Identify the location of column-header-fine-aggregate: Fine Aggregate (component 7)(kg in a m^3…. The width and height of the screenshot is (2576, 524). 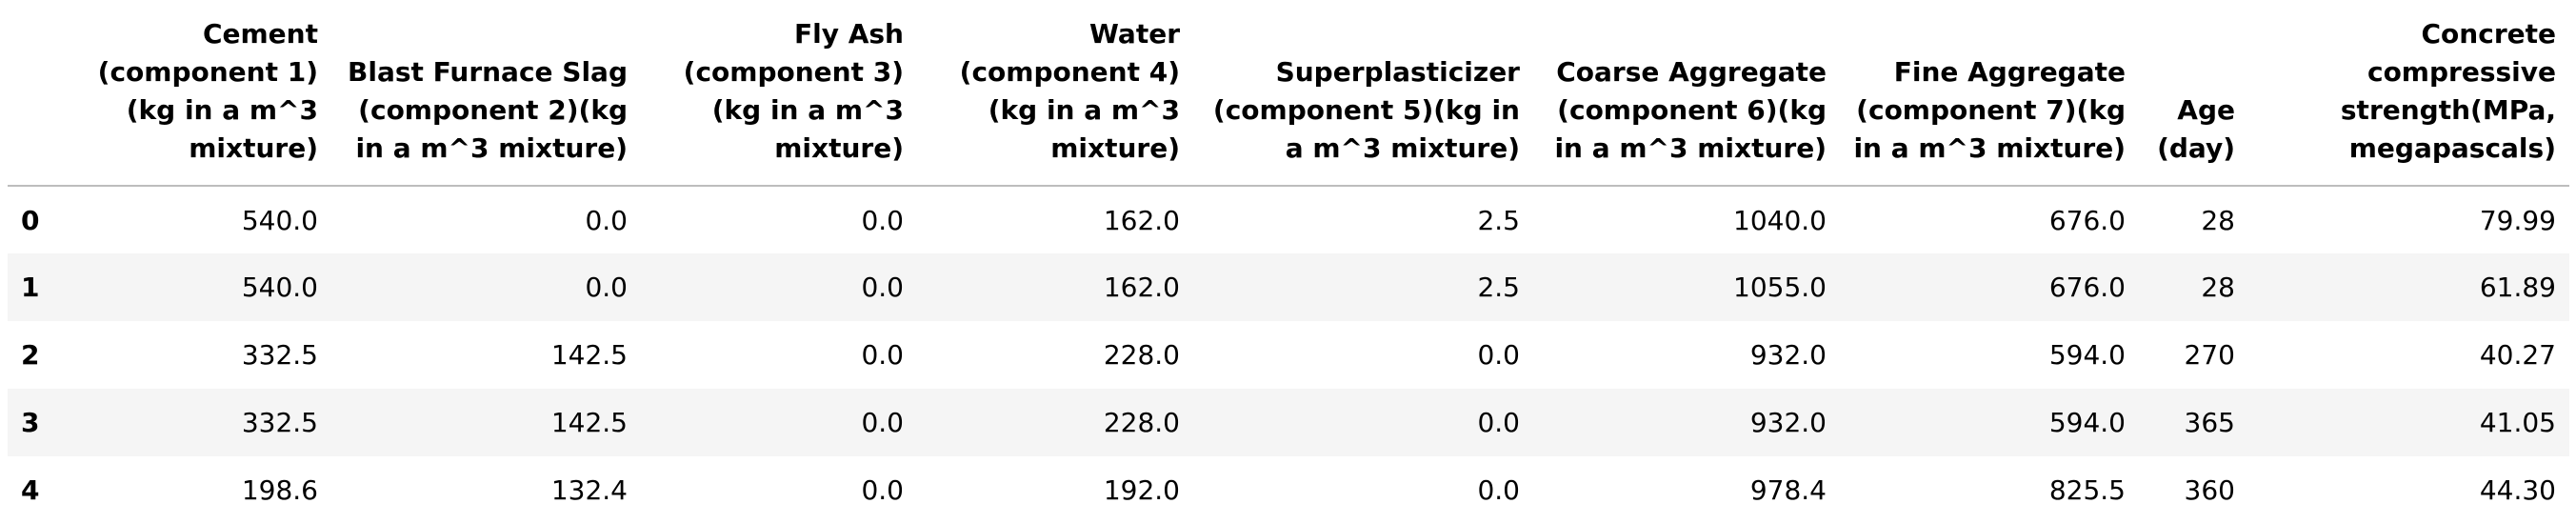
(1989, 110).